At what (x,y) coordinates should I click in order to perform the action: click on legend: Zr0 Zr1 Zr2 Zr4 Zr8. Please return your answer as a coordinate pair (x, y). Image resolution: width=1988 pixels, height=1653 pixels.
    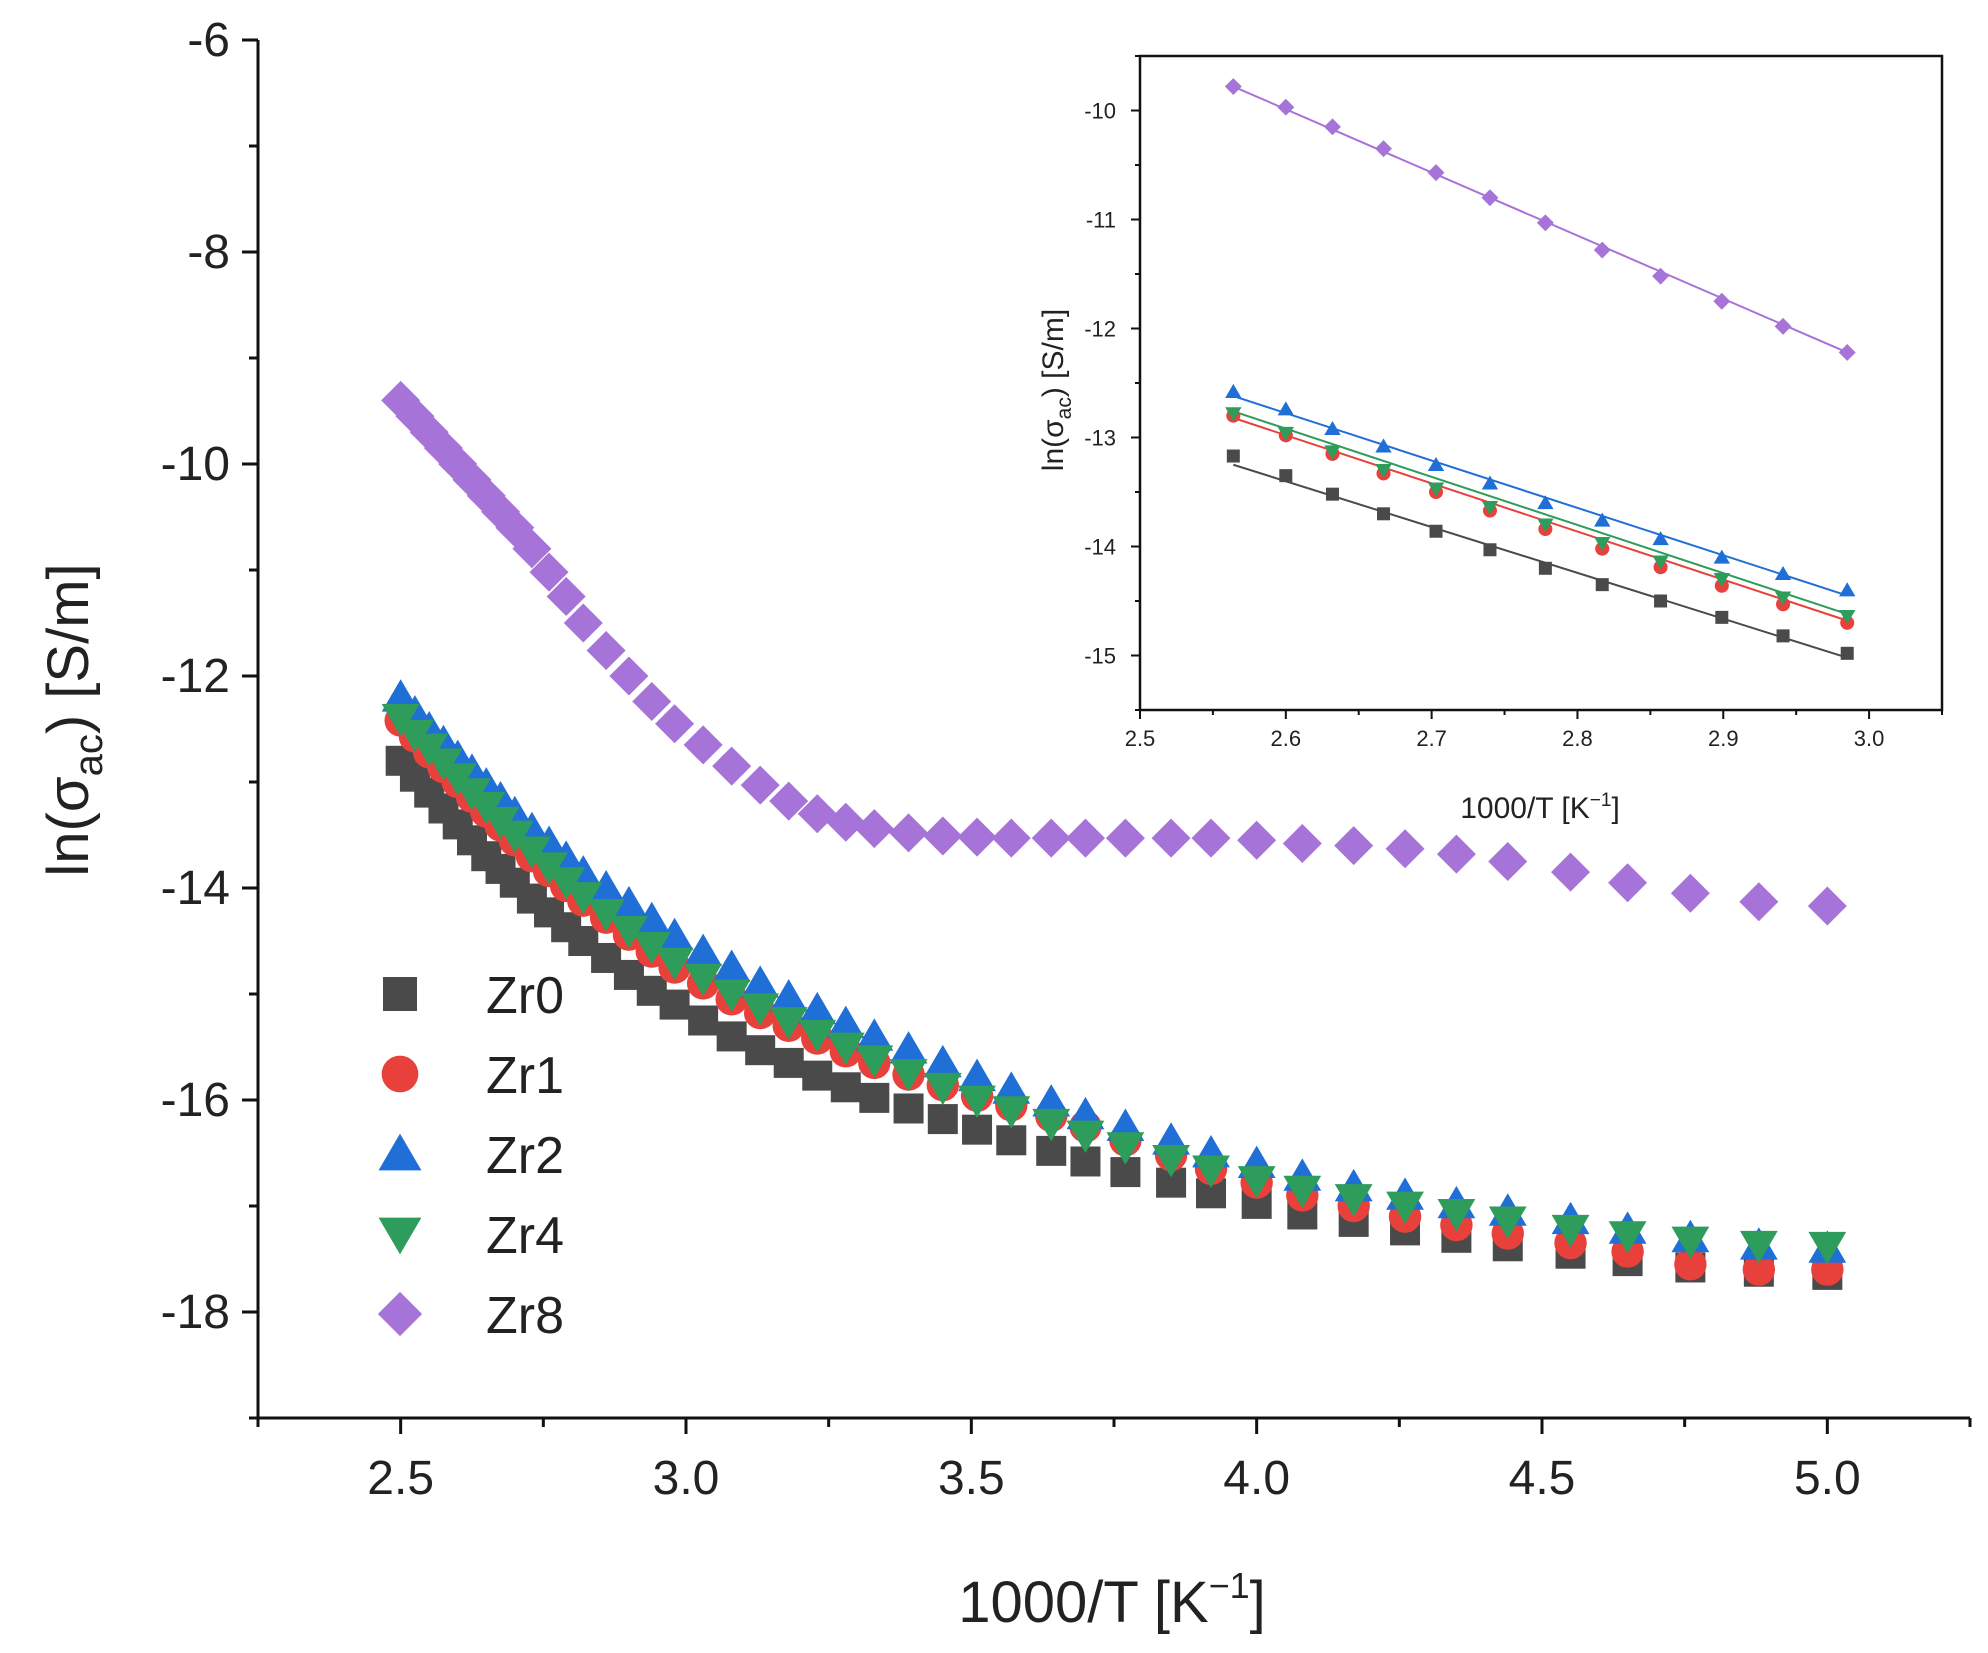
    Looking at the image, I should click on (470, 1156).